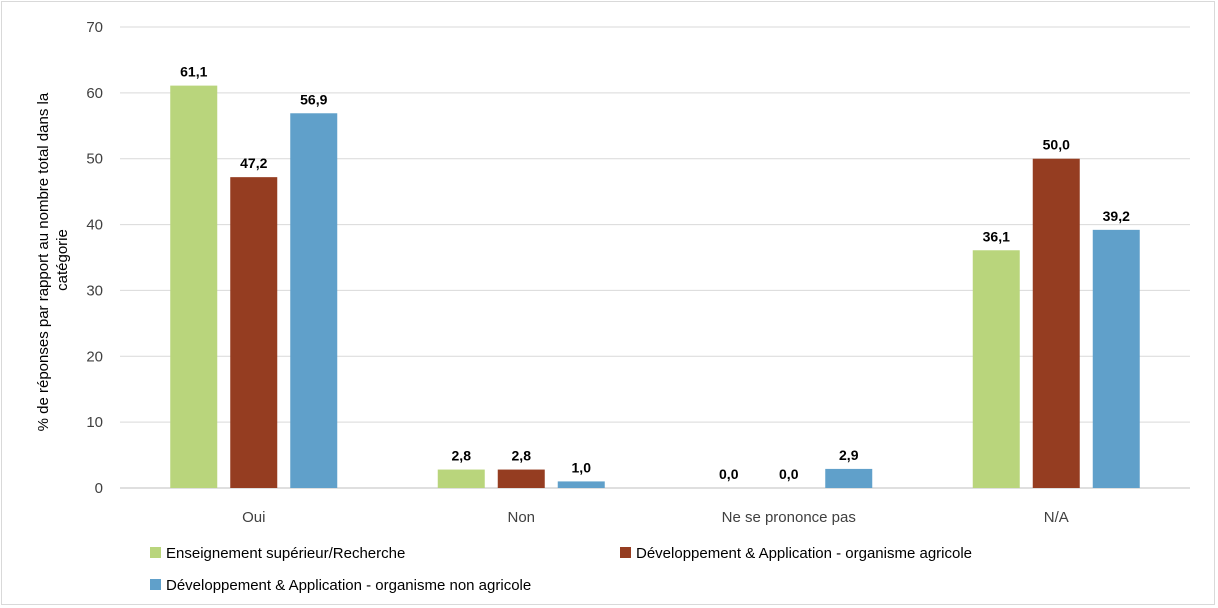  I want to click on data-label: 2,9, so click(849, 455).